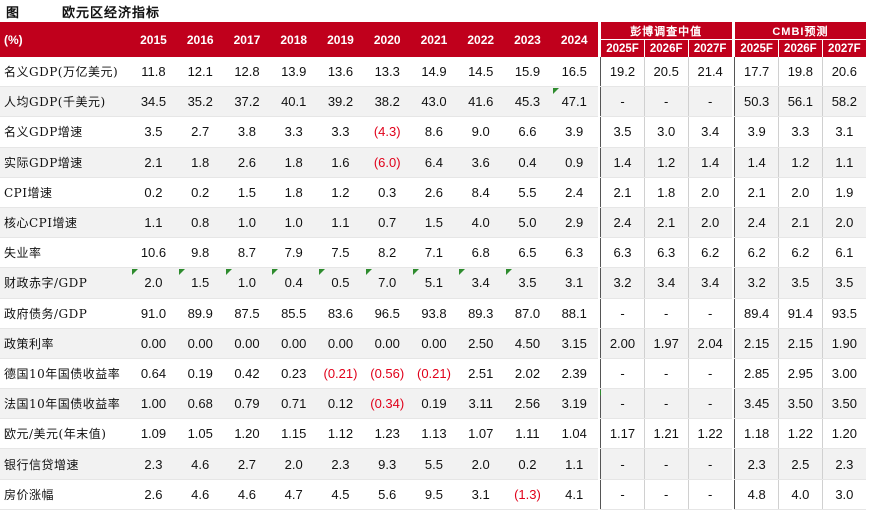 The image size is (871, 510). What do you see at coordinates (709, 72) in the screenshot?
I see `consensus-value-cell: 21.4` at bounding box center [709, 72].